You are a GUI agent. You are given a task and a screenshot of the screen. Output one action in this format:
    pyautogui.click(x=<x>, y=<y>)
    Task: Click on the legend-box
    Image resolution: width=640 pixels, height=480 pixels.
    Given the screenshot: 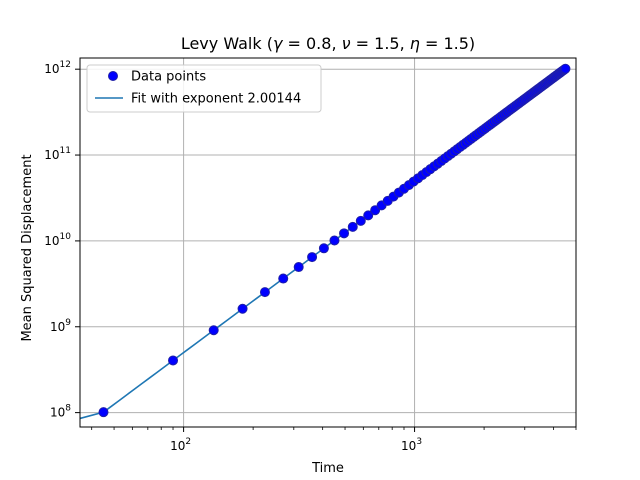 What is the action you would take?
    pyautogui.click(x=204, y=88)
    